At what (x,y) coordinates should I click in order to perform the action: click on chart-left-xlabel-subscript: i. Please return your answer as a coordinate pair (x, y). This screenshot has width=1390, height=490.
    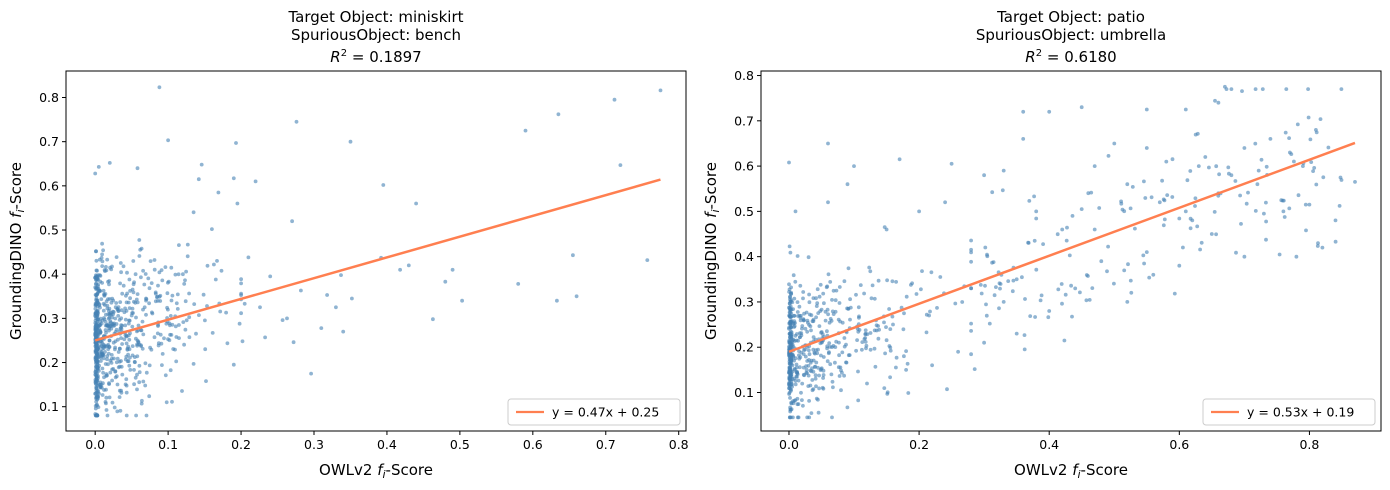
    Looking at the image, I should click on (383, 474).